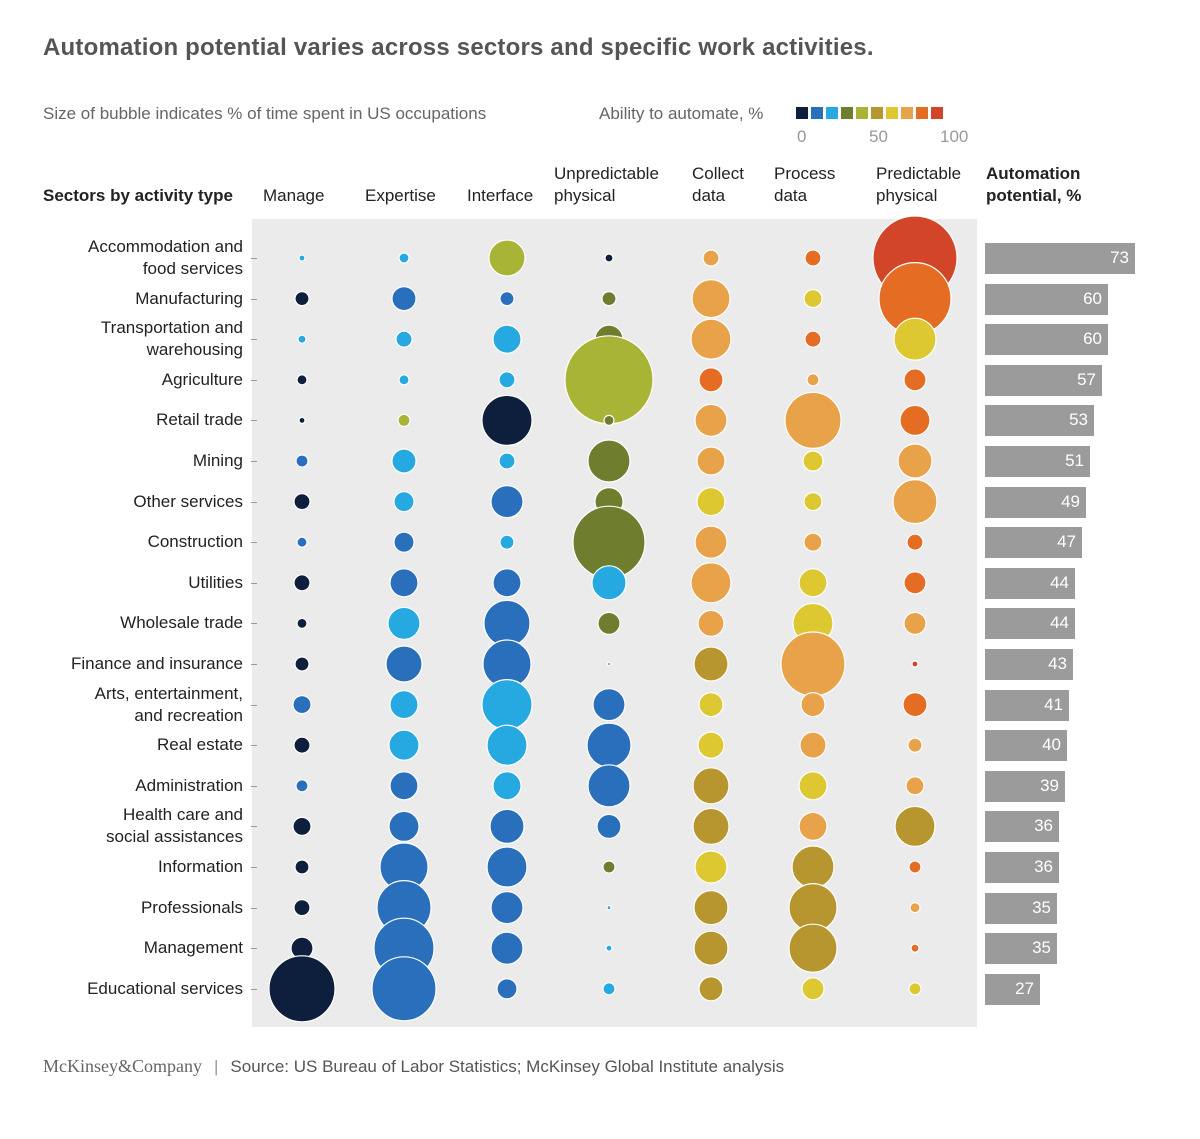 Image resolution: width=1200 pixels, height=1139 pixels. Describe the element at coordinates (1046, 340) in the screenshot. I see `potential-bar: 60` at that location.